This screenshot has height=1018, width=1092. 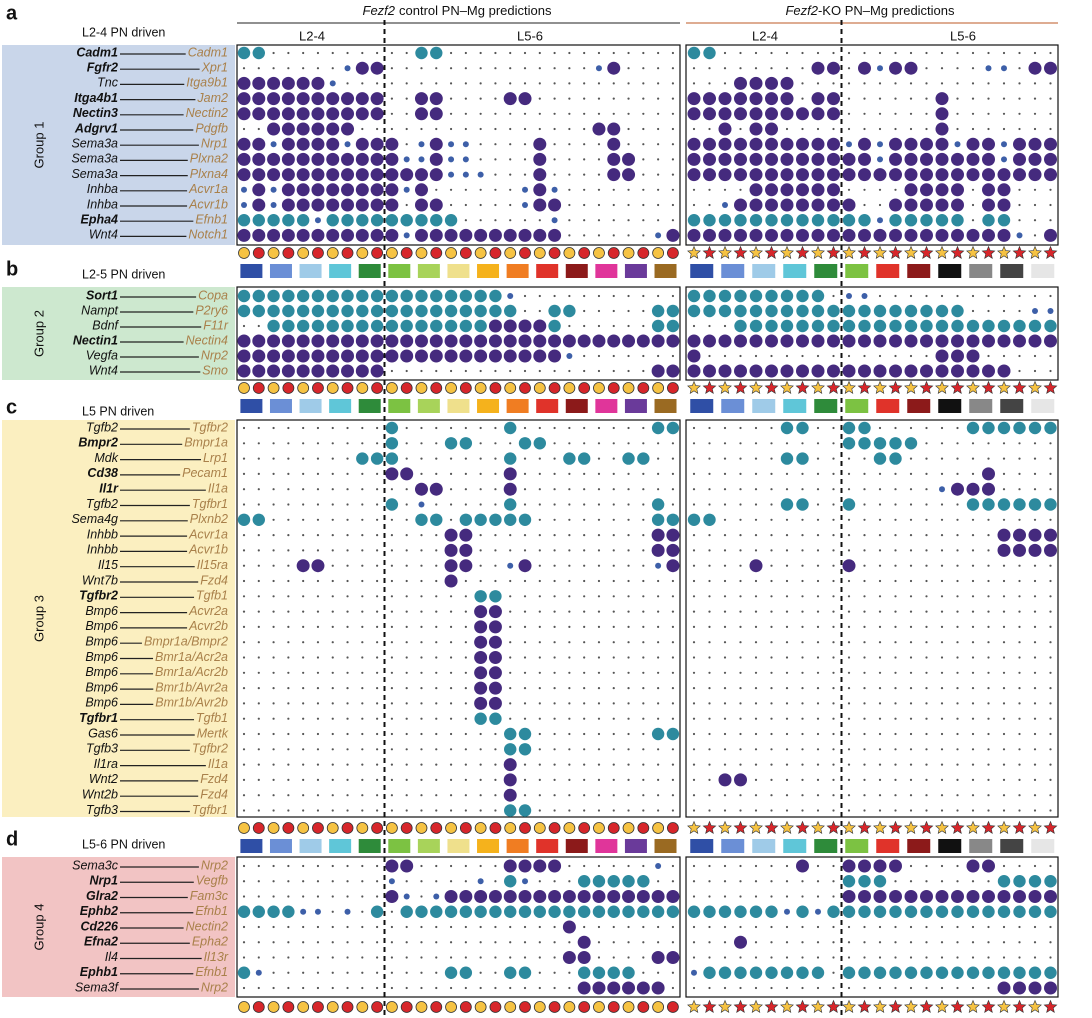 What do you see at coordinates (101, 942) in the screenshot?
I see `ligand: Efna2` at bounding box center [101, 942].